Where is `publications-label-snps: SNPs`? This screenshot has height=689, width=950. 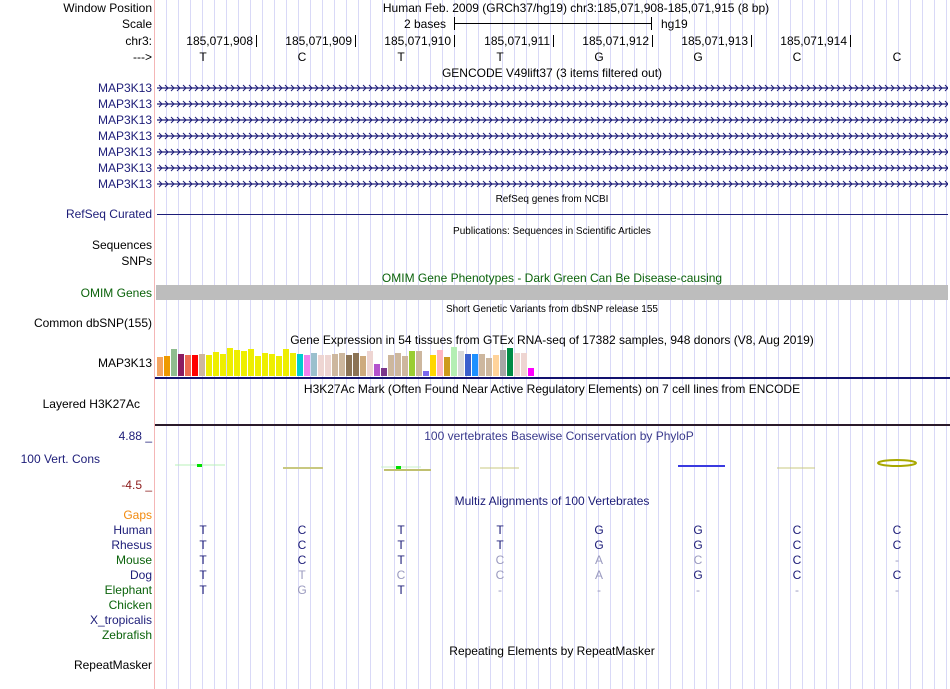 publications-label-snps: SNPs is located at coordinates (136, 261).